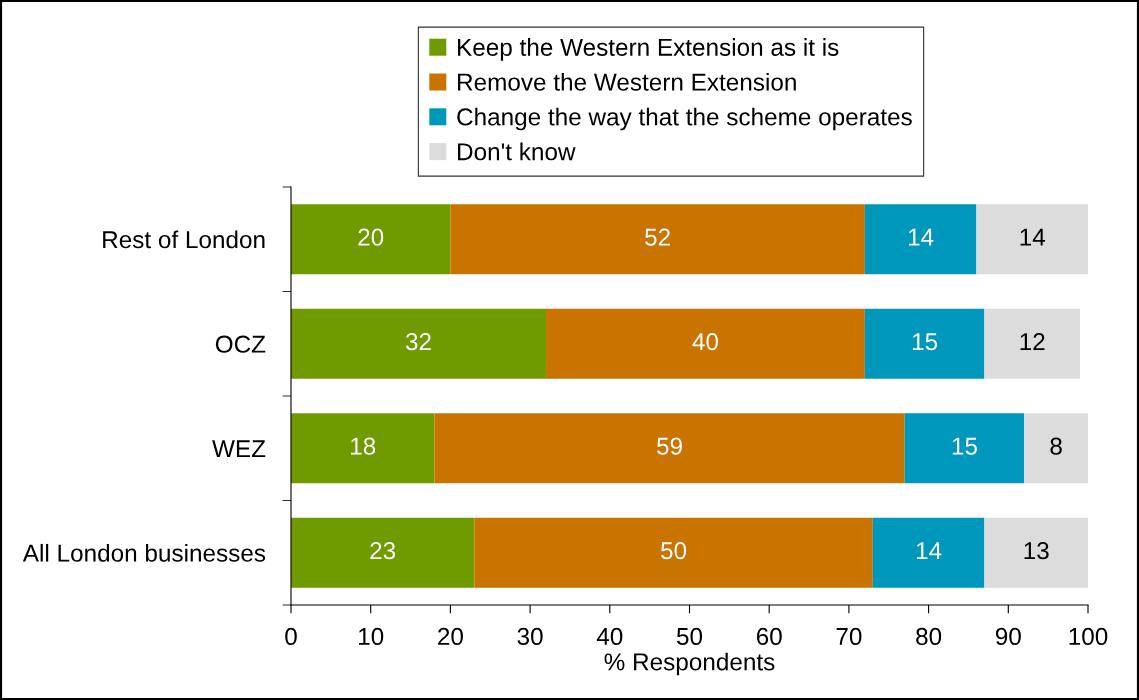  I want to click on x-tick-label: 20, so click(450, 636).